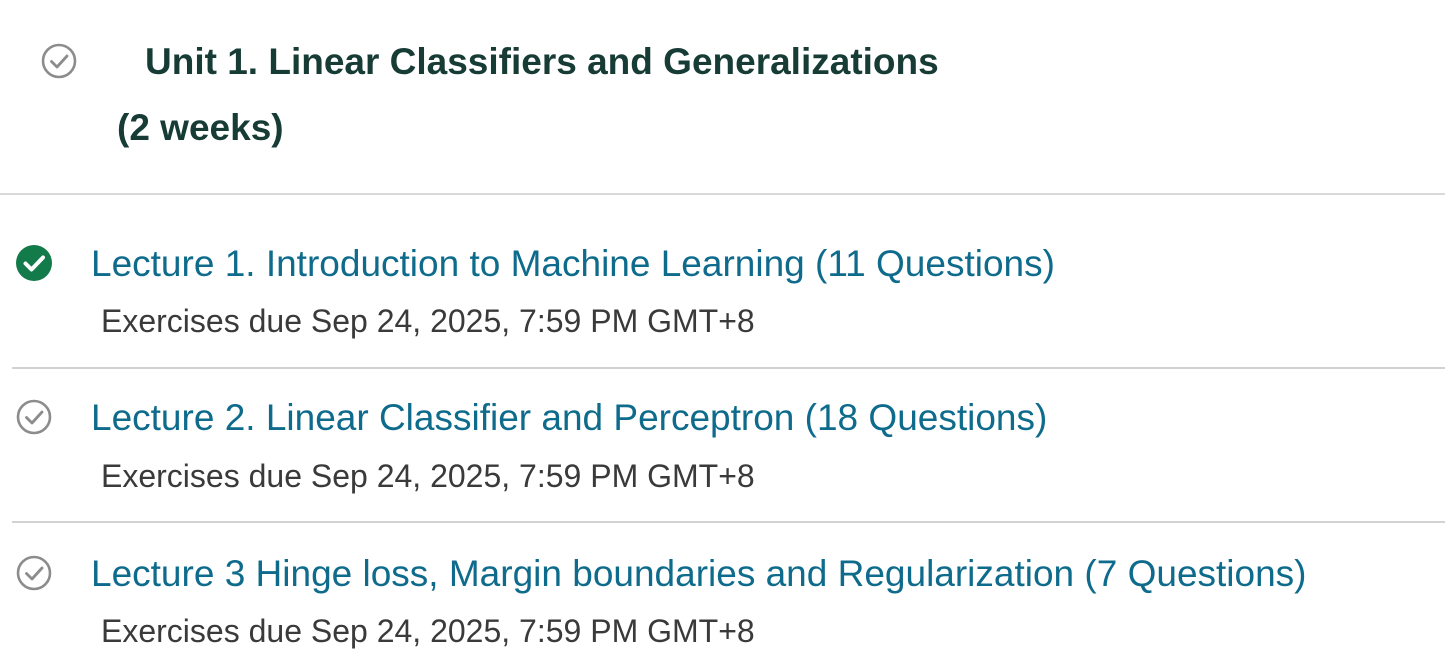 The height and width of the screenshot is (667, 1445). I want to click on check-circle-filled-icon, so click(34, 263).